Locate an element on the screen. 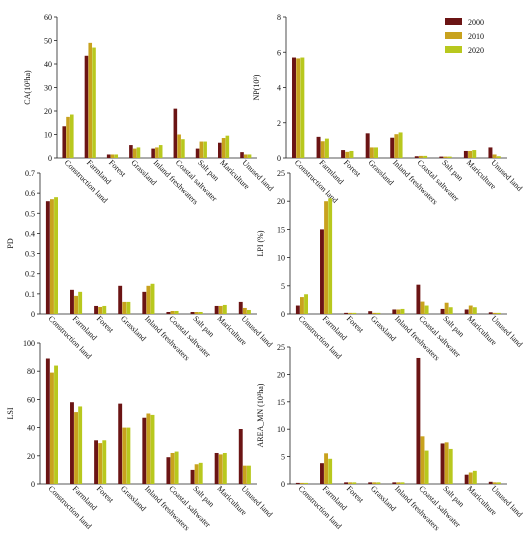 Image resolution: width=523 pixels, height=550 pixels. y-tick-label: 60 is located at coordinates (48, 17).